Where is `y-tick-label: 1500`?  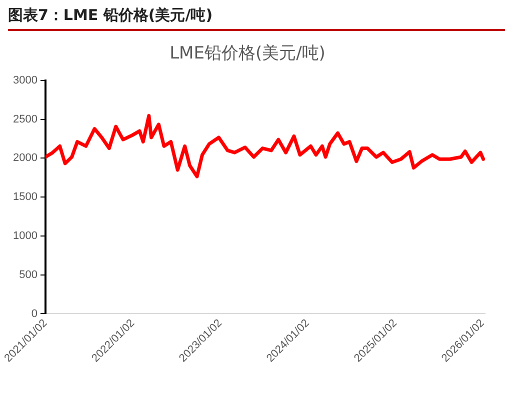 y-tick-label: 1500 is located at coordinates (25, 197).